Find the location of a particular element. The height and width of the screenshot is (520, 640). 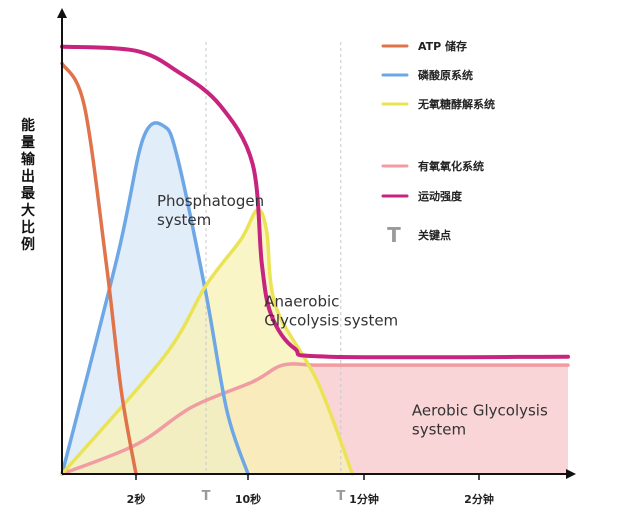

x-tick-label-1: 10秒 is located at coordinates (248, 499).